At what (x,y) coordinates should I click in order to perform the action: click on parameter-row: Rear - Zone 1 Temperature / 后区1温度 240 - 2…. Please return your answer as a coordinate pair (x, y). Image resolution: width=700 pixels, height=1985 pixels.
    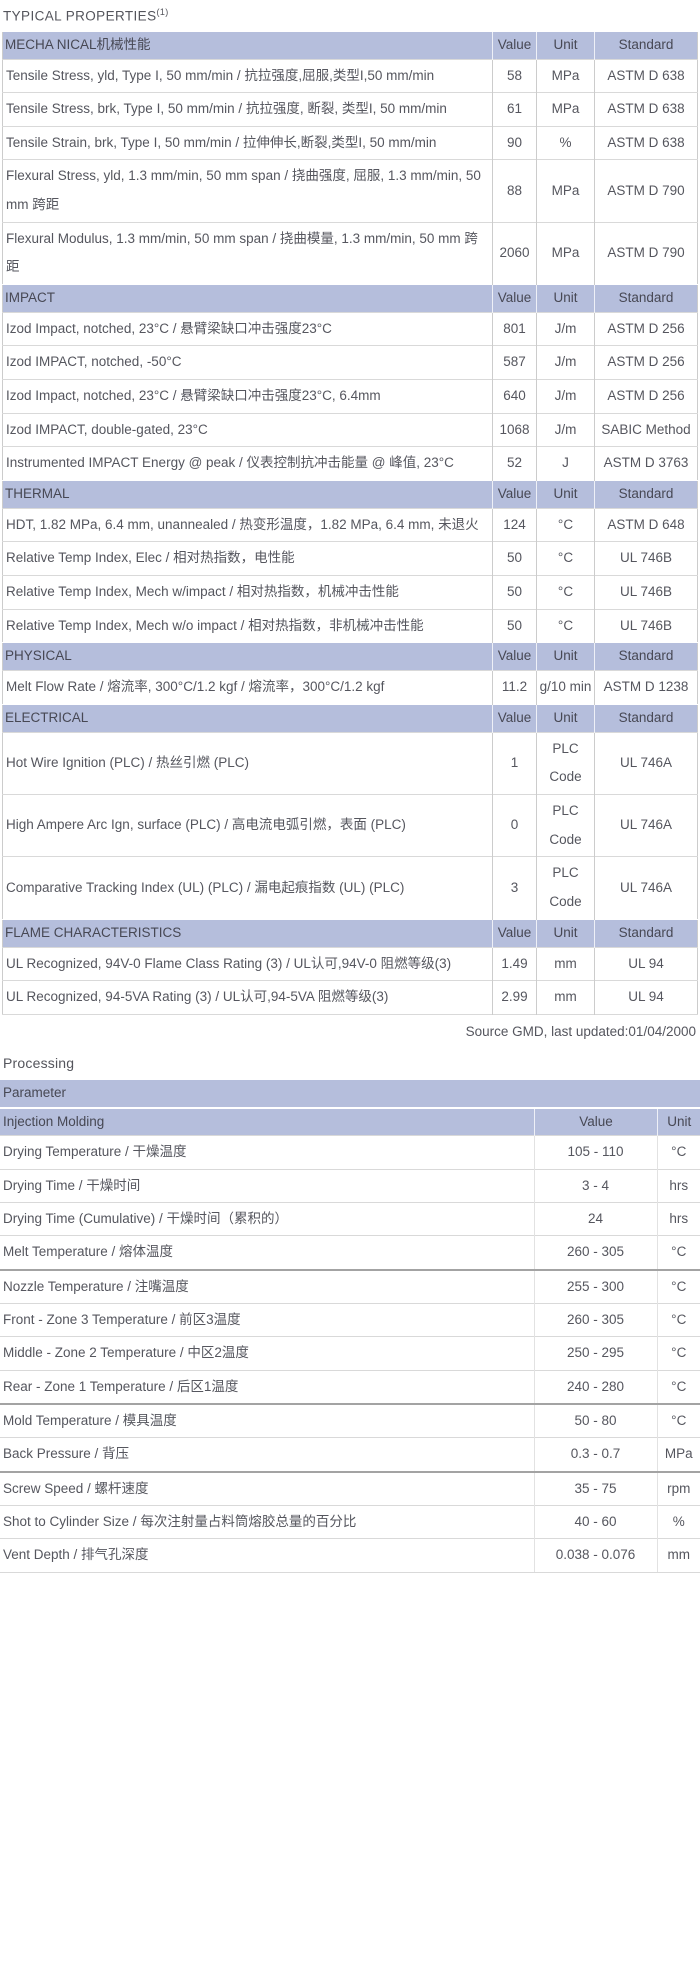
    Looking at the image, I should click on (350, 1386).